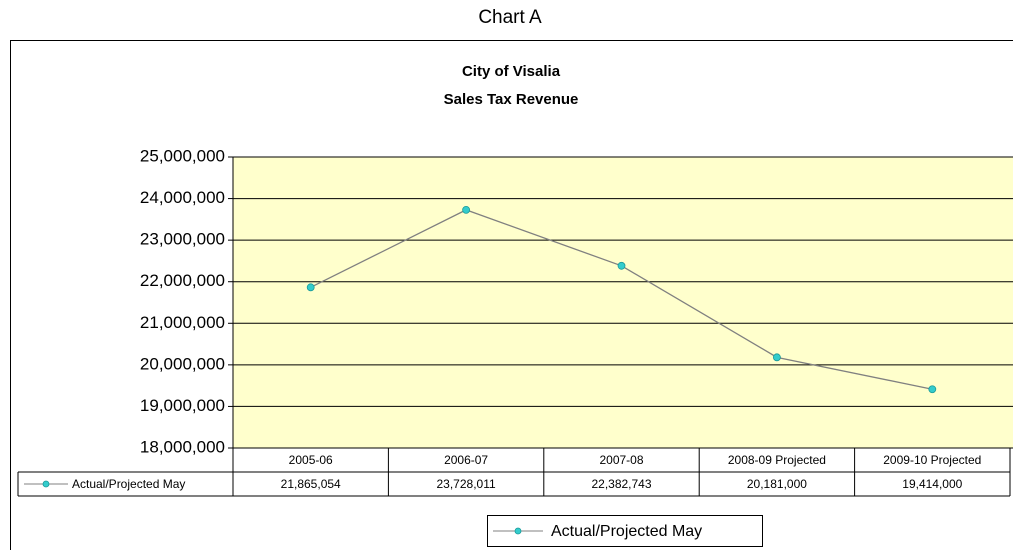  Describe the element at coordinates (511, 71) in the screenshot. I see `chart-title: City of Visalia` at that location.